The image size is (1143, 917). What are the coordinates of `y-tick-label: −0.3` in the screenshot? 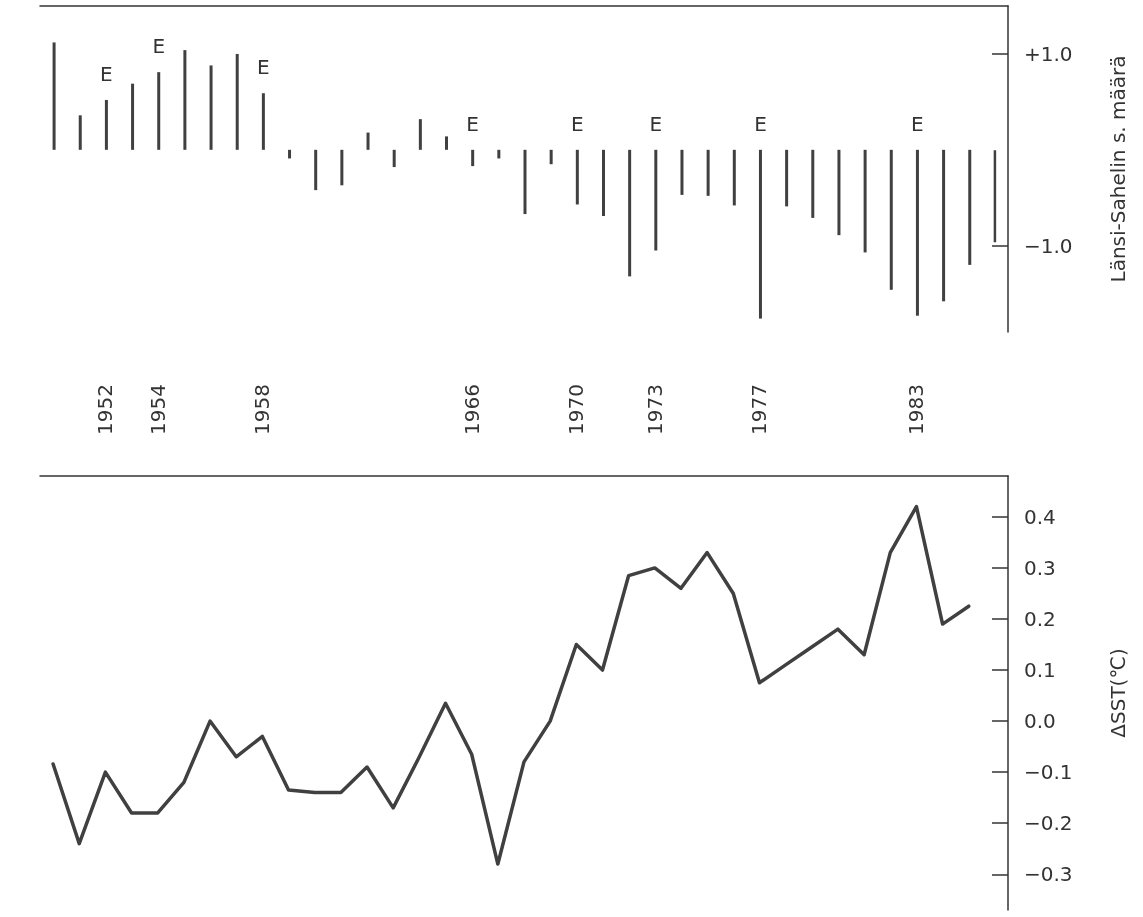 It's located at (1048, 874).